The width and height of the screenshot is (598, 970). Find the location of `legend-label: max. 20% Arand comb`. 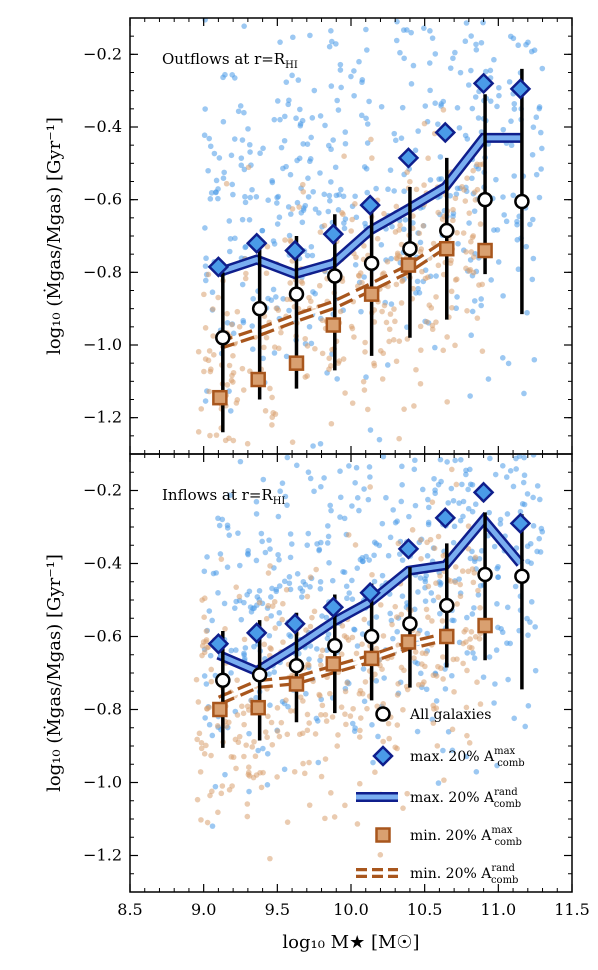

legend-label: max. 20% Arand comb is located at coordinates (465, 798).